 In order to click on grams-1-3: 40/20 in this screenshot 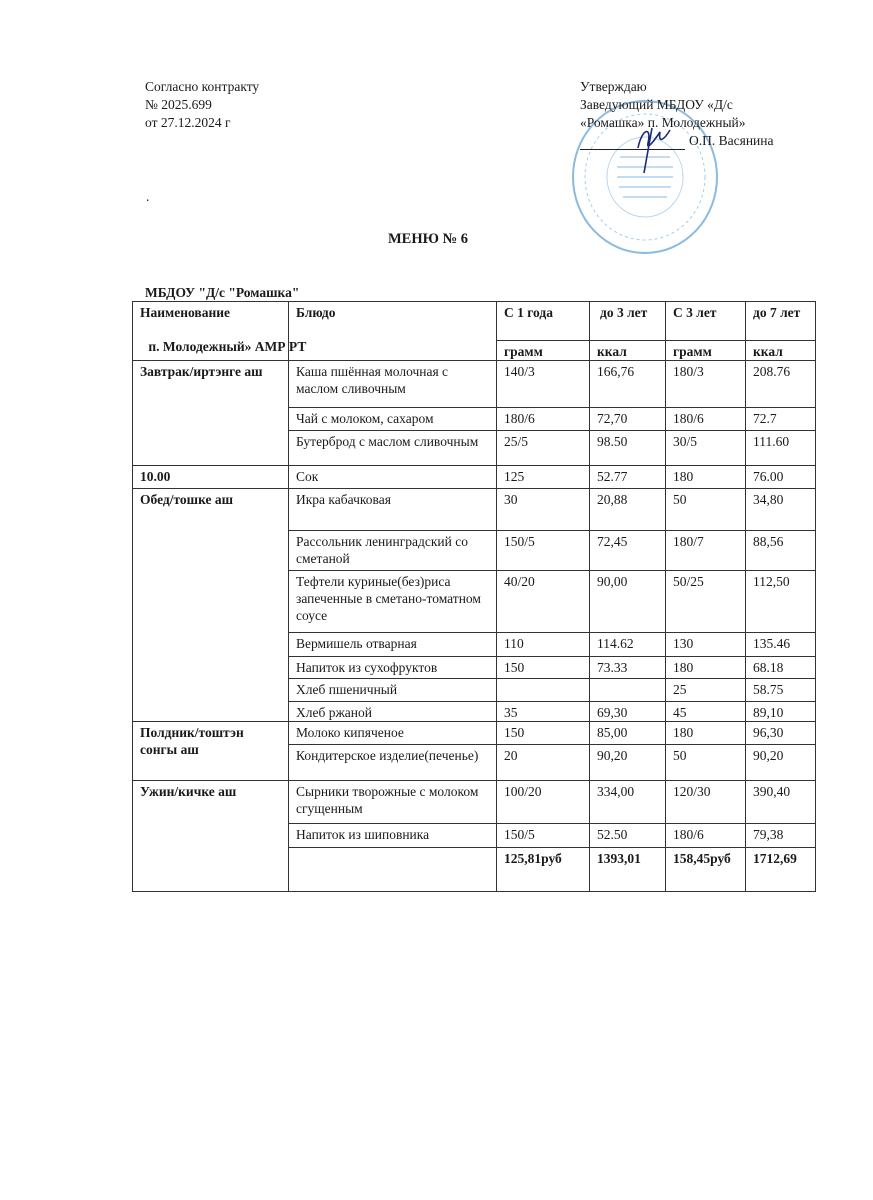, I will do `click(543, 601)`.